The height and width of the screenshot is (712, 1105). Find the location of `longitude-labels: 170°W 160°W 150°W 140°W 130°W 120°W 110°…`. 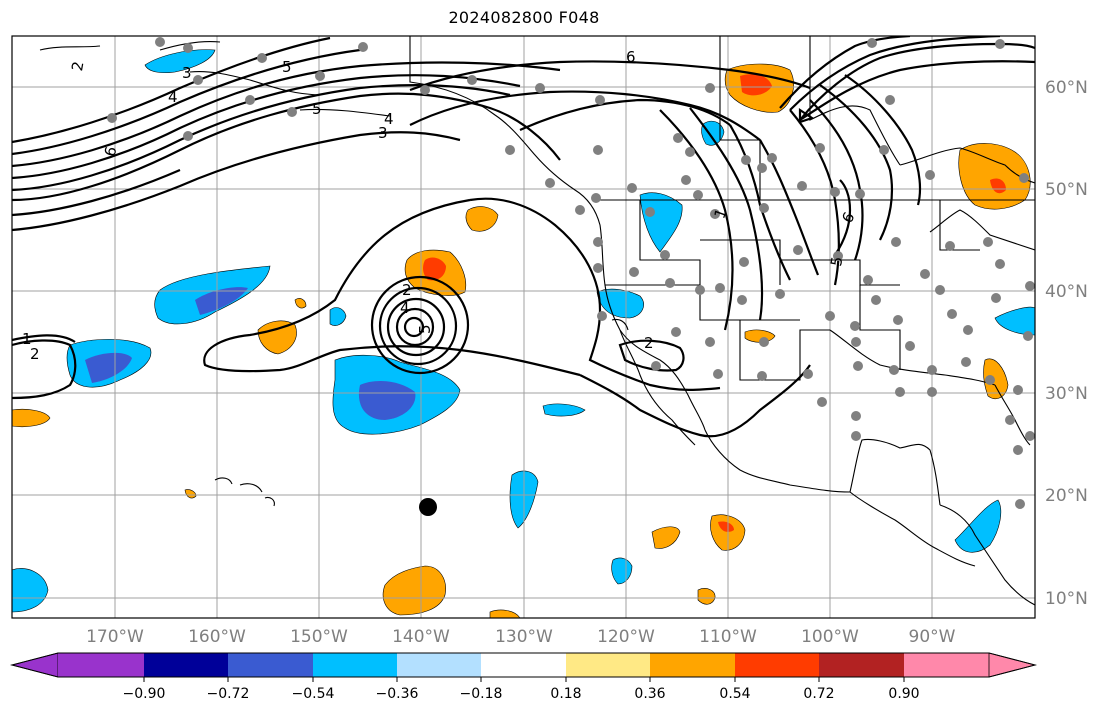

longitude-labels: 170°W 160°W 150°W 140°W 130°W 120°W 110°… is located at coordinates (521, 637).